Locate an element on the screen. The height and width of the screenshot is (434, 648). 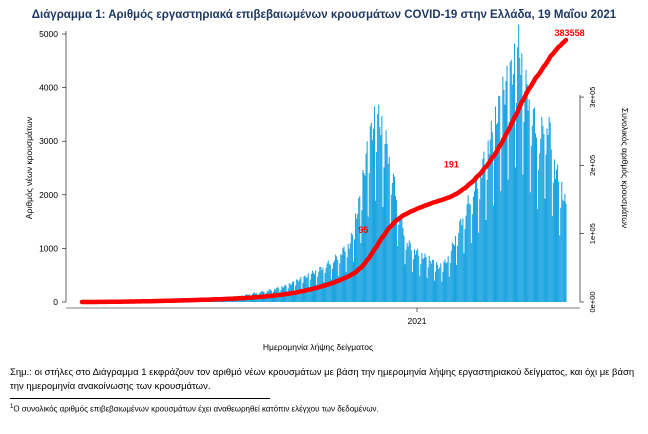
line-annotation: 383558 is located at coordinates (570, 33).